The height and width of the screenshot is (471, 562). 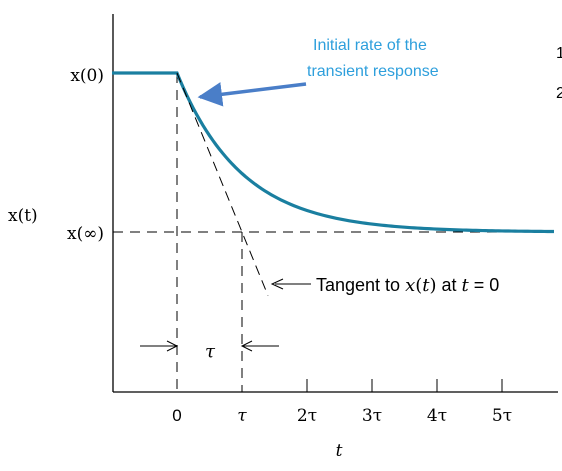 I want to click on callout-initial-rate-line1: Initial rate of the, so click(x=370, y=45).